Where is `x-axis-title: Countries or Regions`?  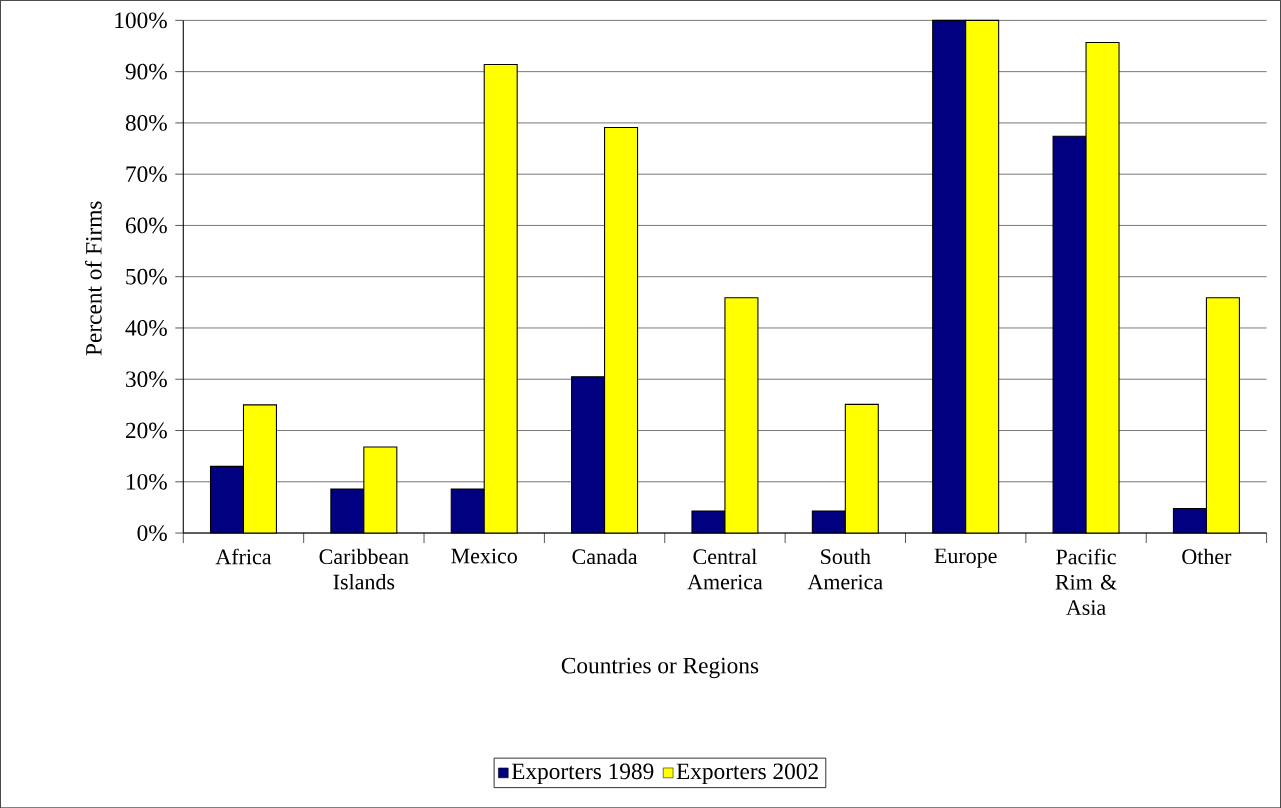 x-axis-title: Countries or Regions is located at coordinates (660, 668).